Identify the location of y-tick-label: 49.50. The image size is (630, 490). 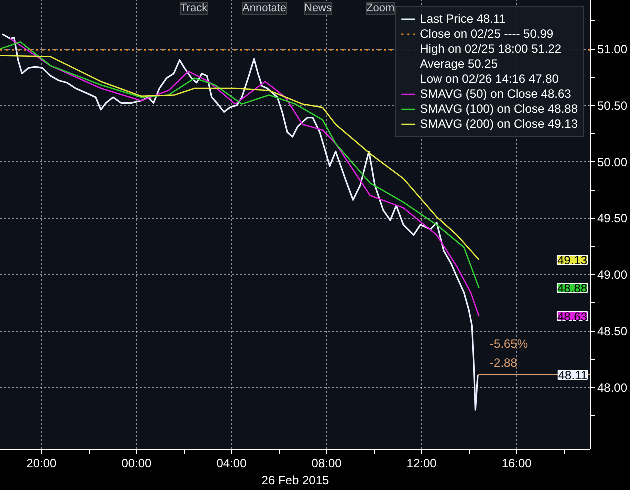
(613, 219).